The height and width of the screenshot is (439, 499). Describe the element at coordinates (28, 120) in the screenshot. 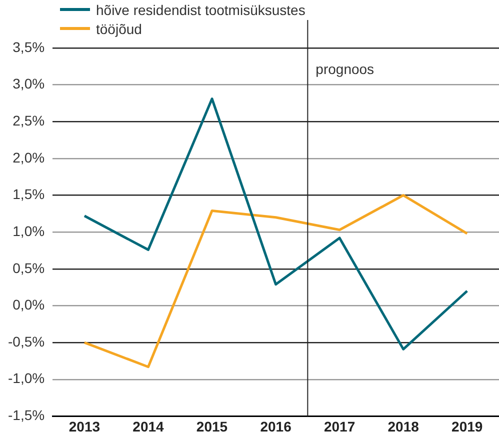

I see `y-tick-label: 2,5%` at that location.